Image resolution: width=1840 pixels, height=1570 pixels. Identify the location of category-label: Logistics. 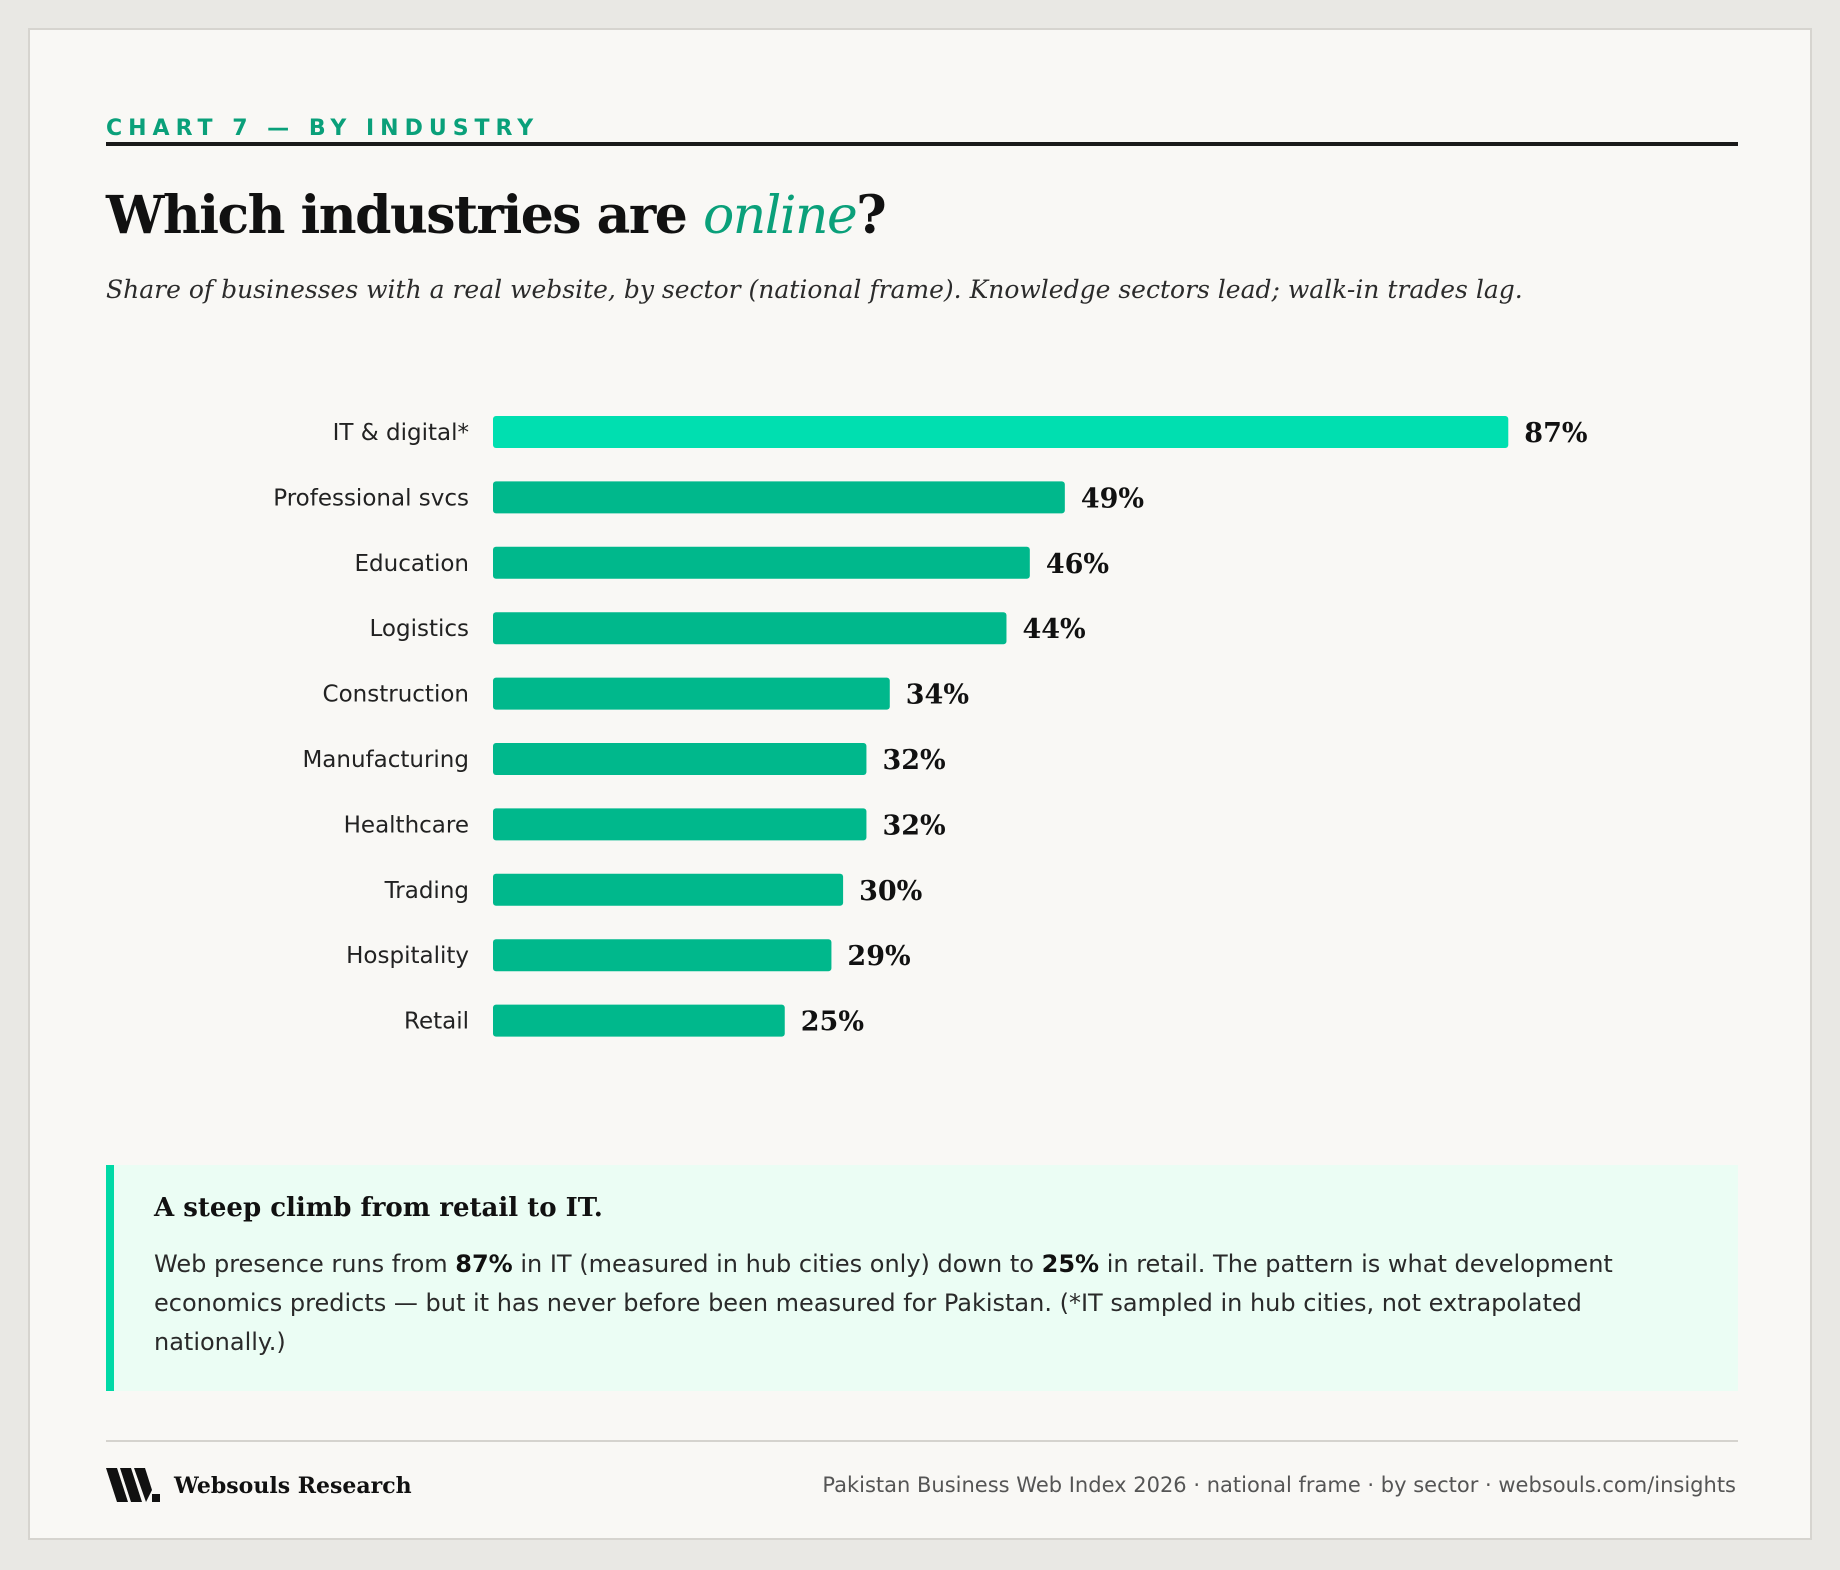
(420, 629).